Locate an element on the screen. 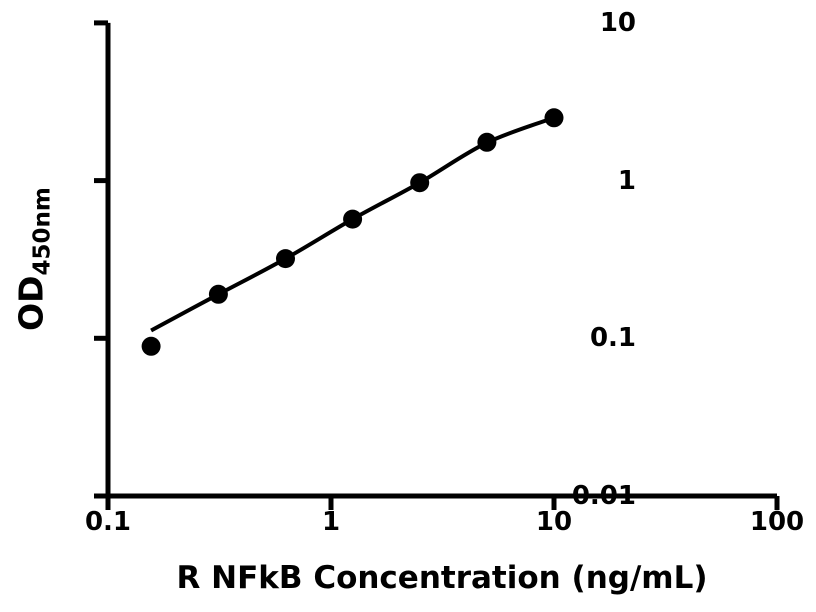 The width and height of the screenshot is (816, 612). x-tick-label-0.1: 0.1 is located at coordinates (108, 522).